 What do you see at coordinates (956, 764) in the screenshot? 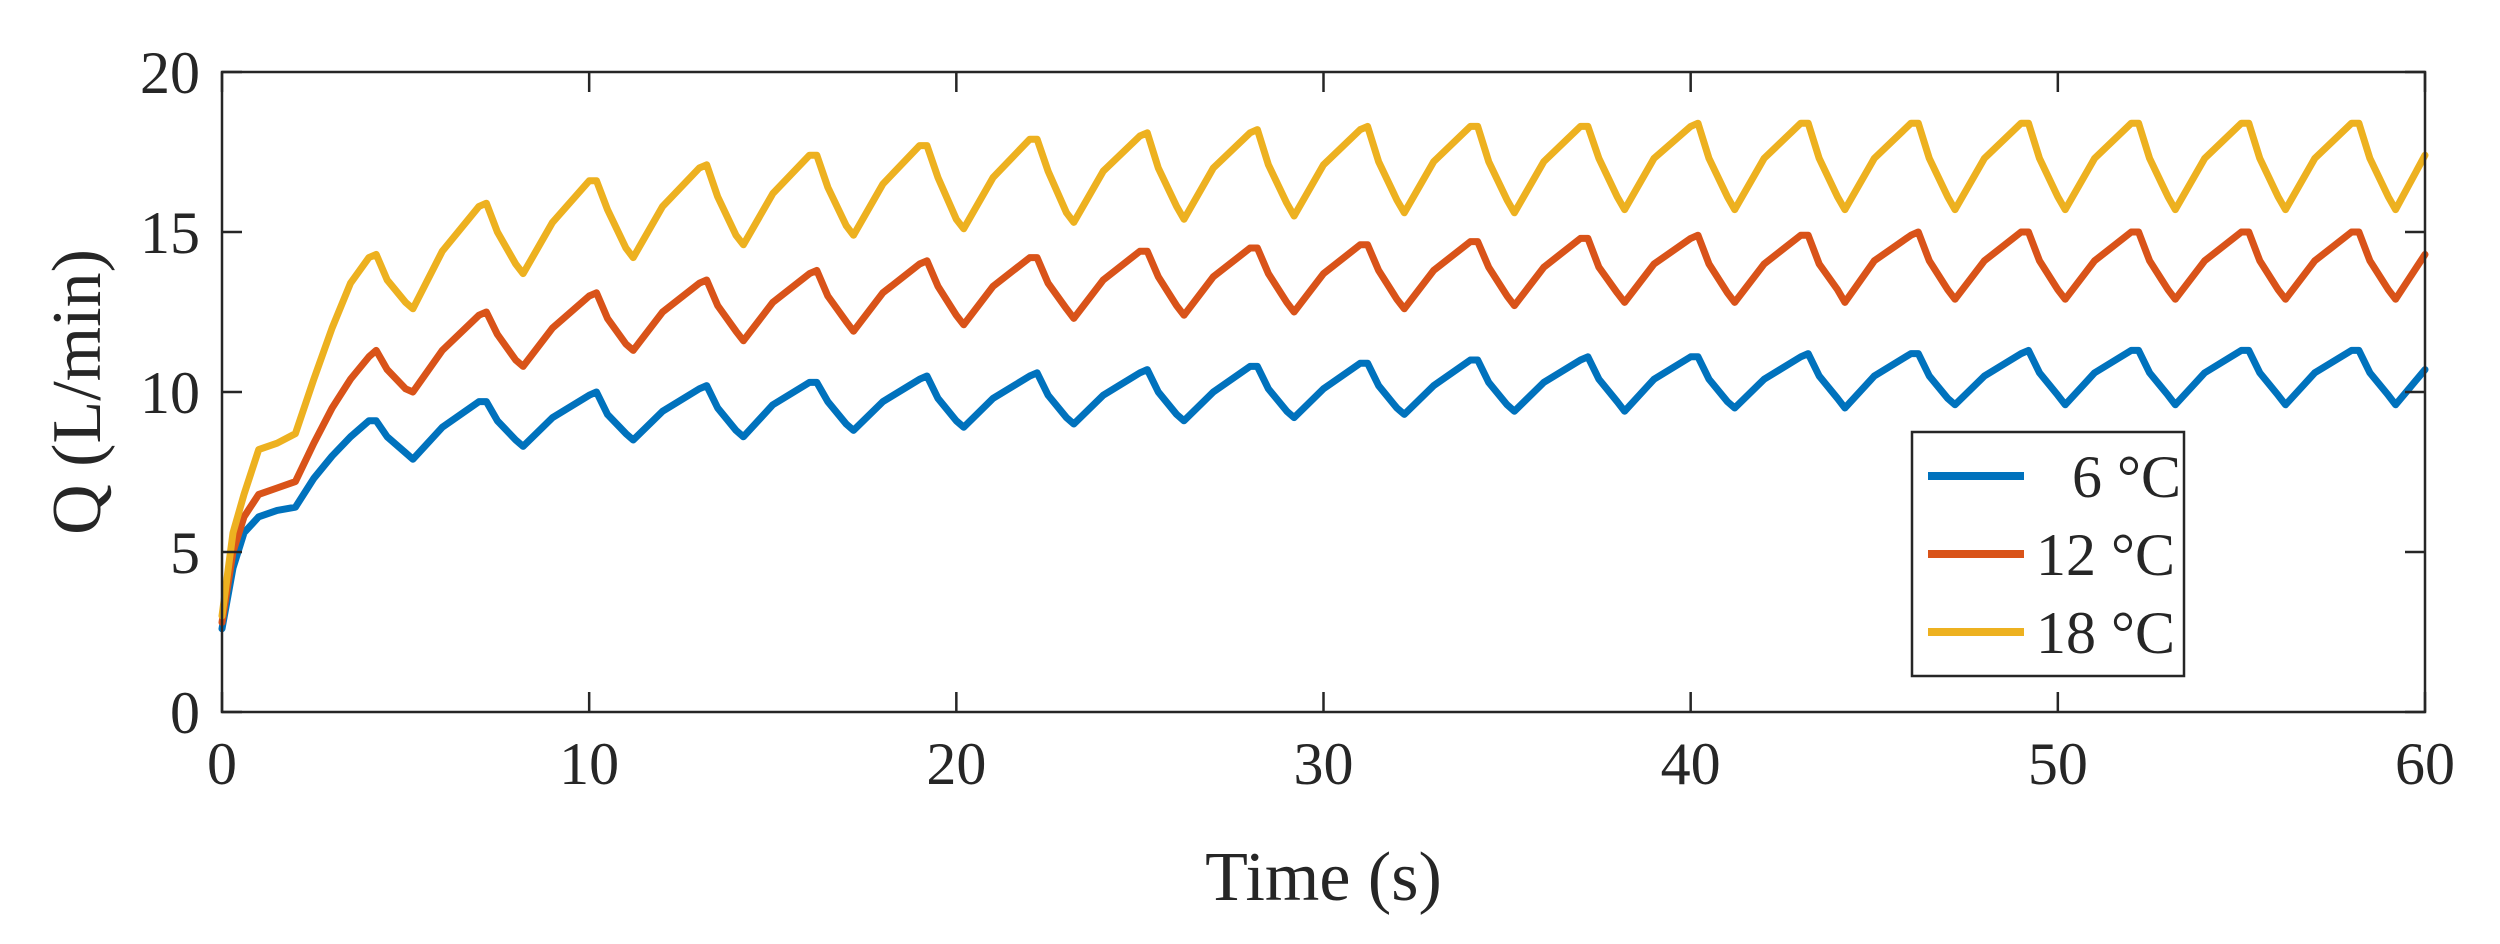
I see `x-tick-label: 20` at bounding box center [956, 764].